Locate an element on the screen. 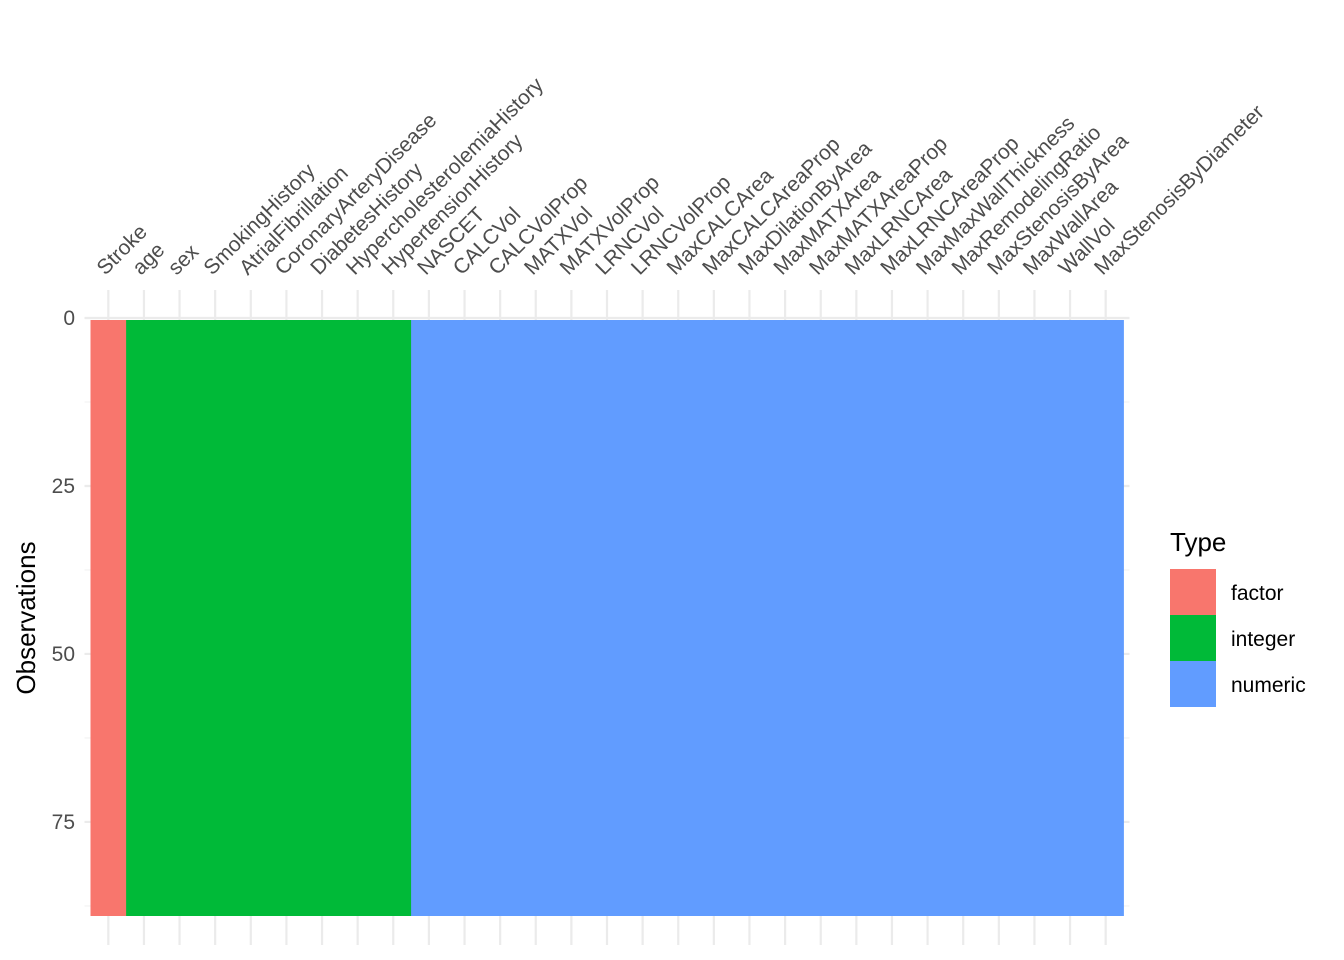 The width and height of the screenshot is (1344, 960). legend-key-numeric is located at coordinates (1193, 684).